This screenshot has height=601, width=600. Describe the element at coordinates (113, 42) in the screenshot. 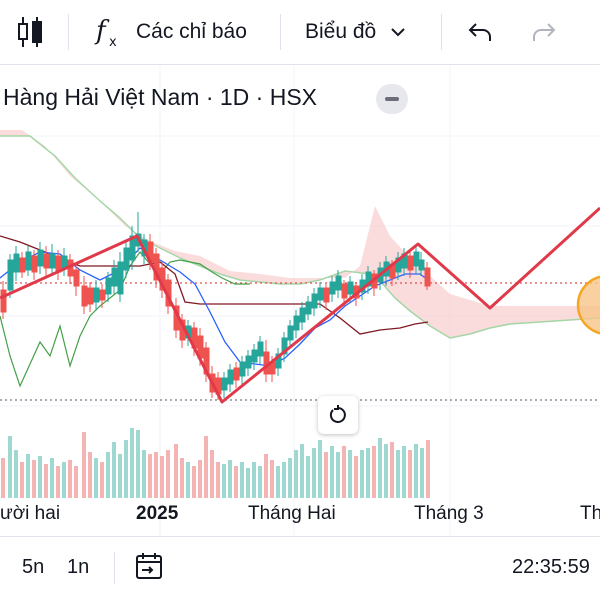

I see `svg-text: x` at that location.